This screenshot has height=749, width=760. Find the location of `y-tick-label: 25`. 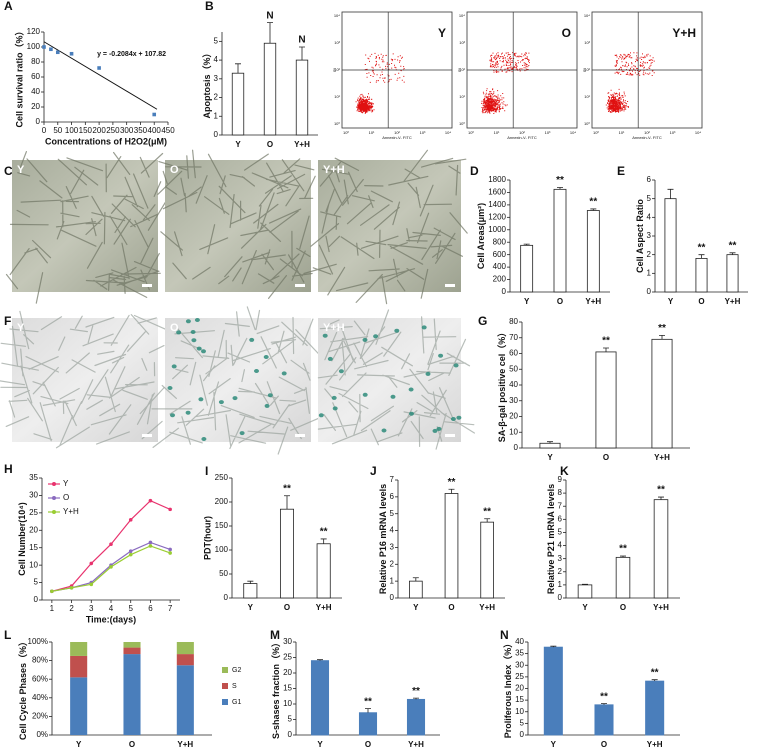

y-tick-label: 25 is located at coordinates (519, 676).